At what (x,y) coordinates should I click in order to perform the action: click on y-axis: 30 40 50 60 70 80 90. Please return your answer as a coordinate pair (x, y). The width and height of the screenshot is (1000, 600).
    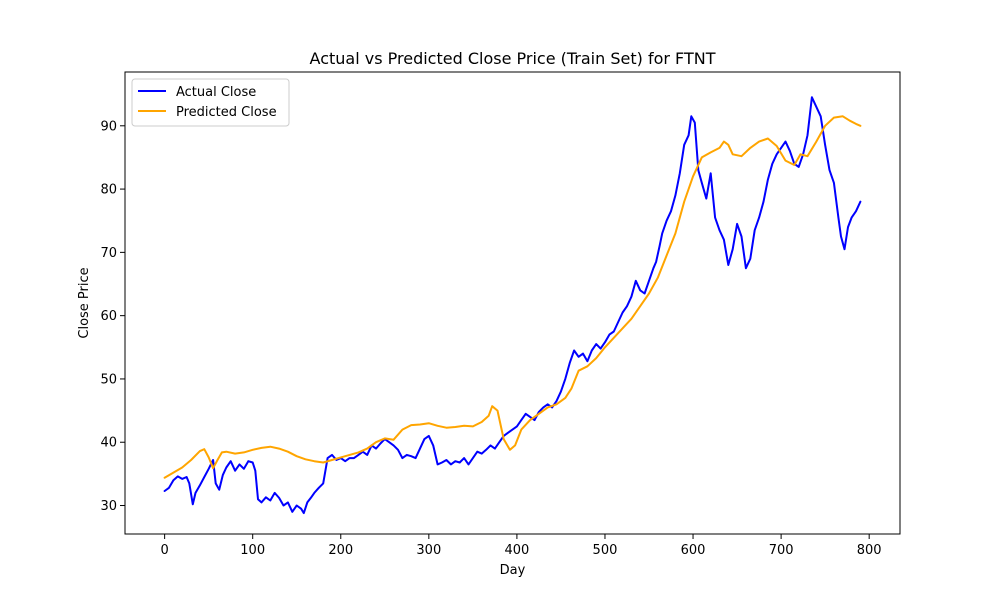
    Looking at the image, I should click on (112, 316).